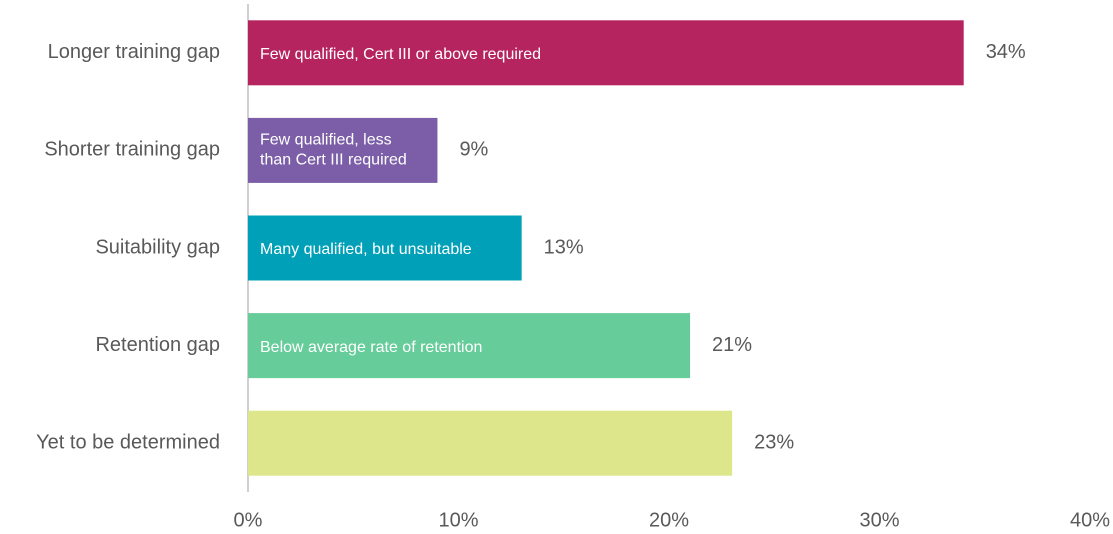 This screenshot has height=534, width=1113. Describe the element at coordinates (669, 520) in the screenshot. I see `x-tick-label: 20%` at that location.